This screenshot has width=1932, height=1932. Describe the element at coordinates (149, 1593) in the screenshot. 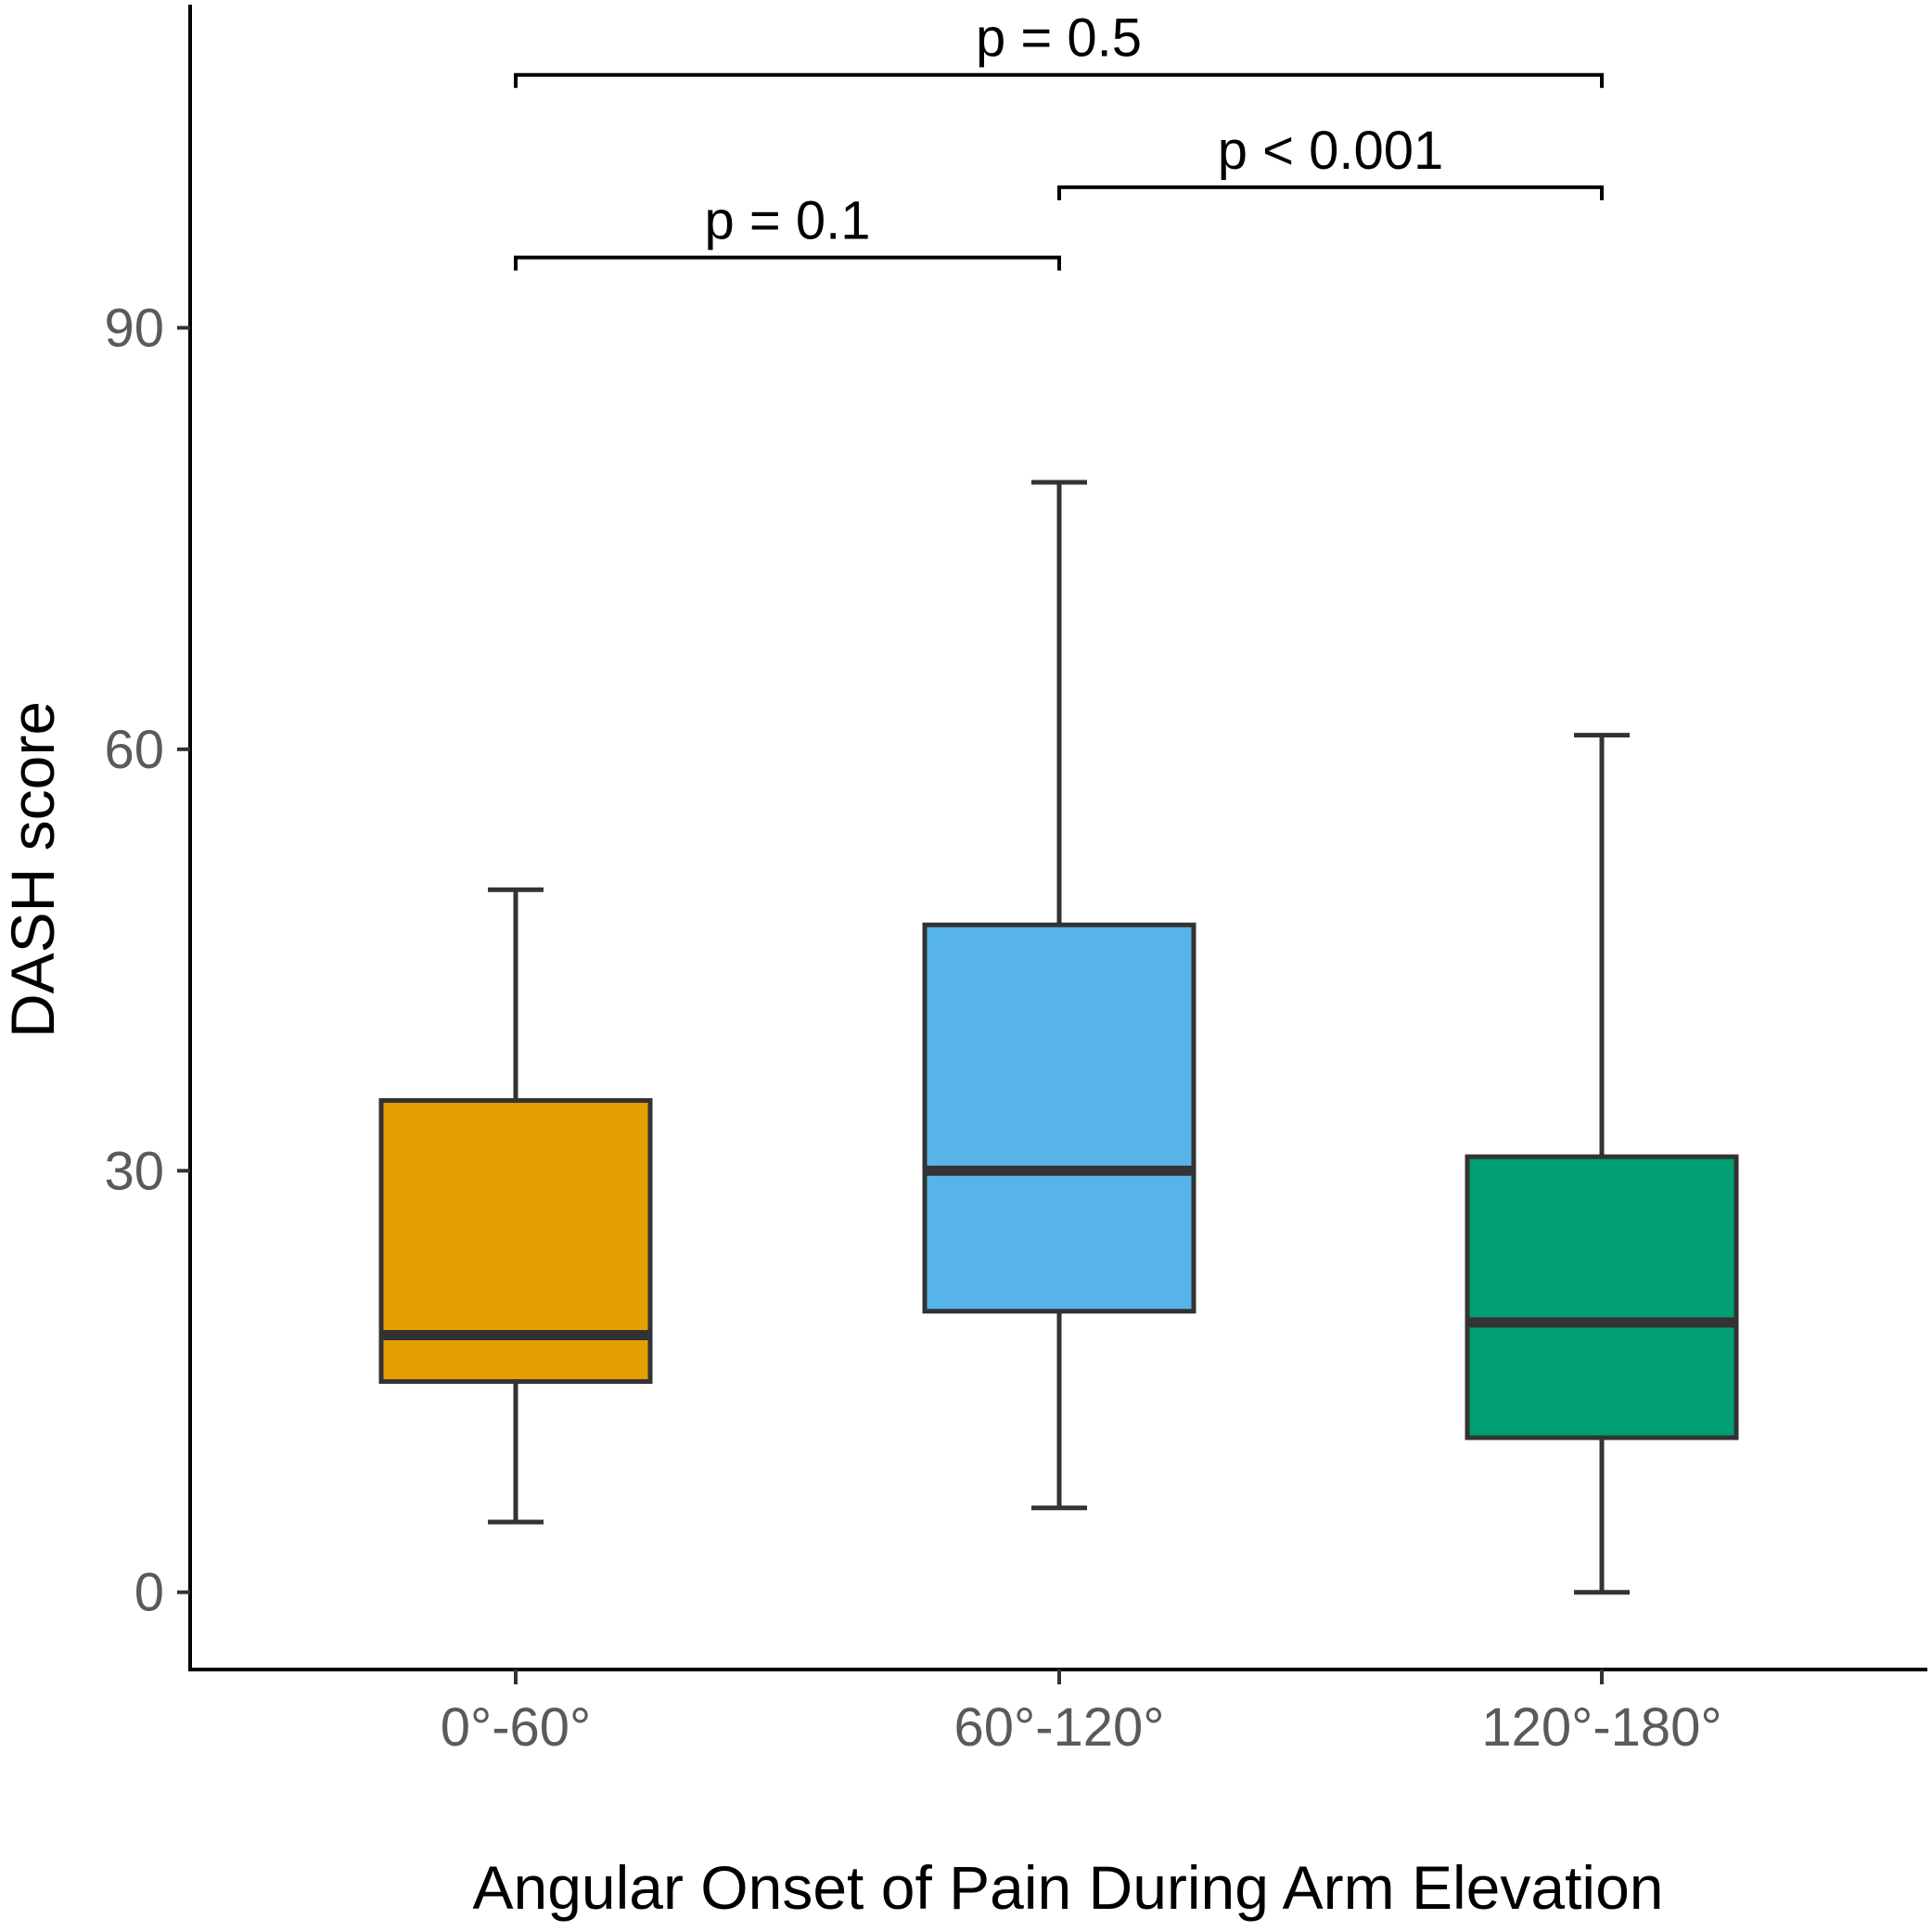

I see `y-tick-label: 0` at that location.